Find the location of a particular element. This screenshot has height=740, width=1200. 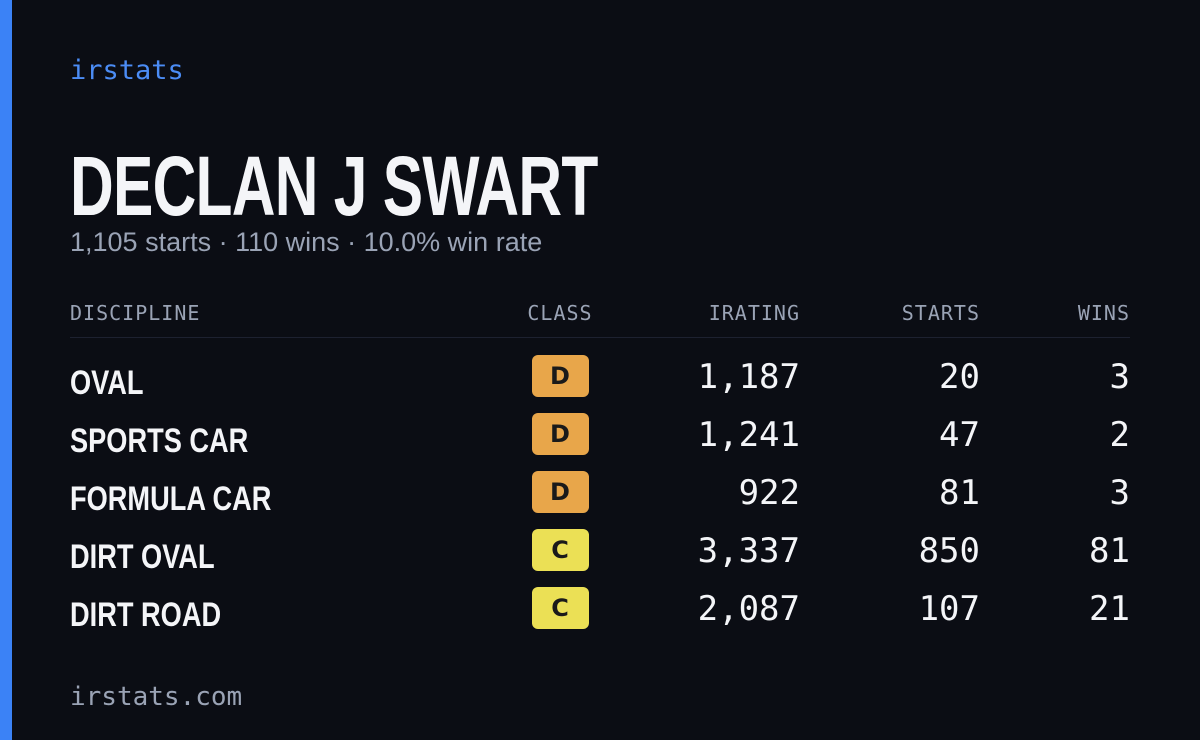

discipline: DIRT OVAL is located at coordinates (142, 557).